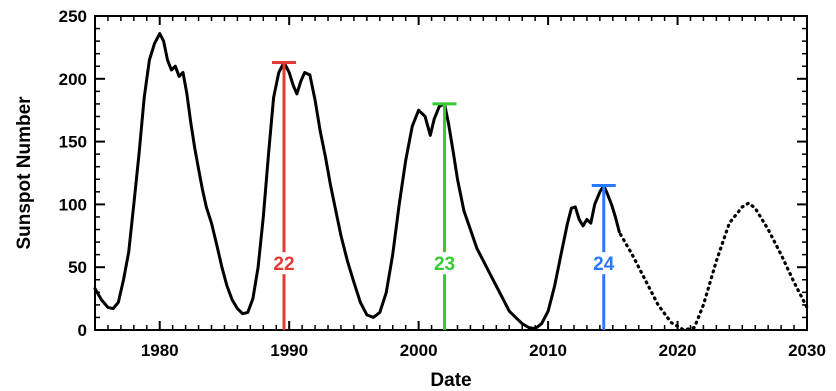 The width and height of the screenshot is (836, 391). Describe the element at coordinates (73, 142) in the screenshot. I see `y-tick-label: 150` at that location.